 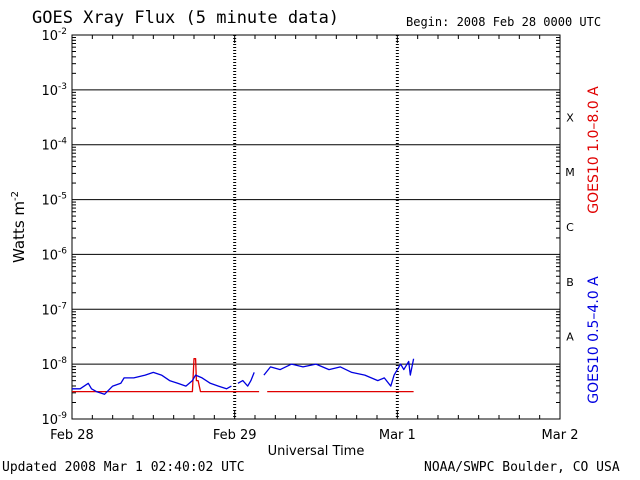 What do you see at coordinates (316, 451) in the screenshot?
I see `x-axis-label: Universal Time` at bounding box center [316, 451].